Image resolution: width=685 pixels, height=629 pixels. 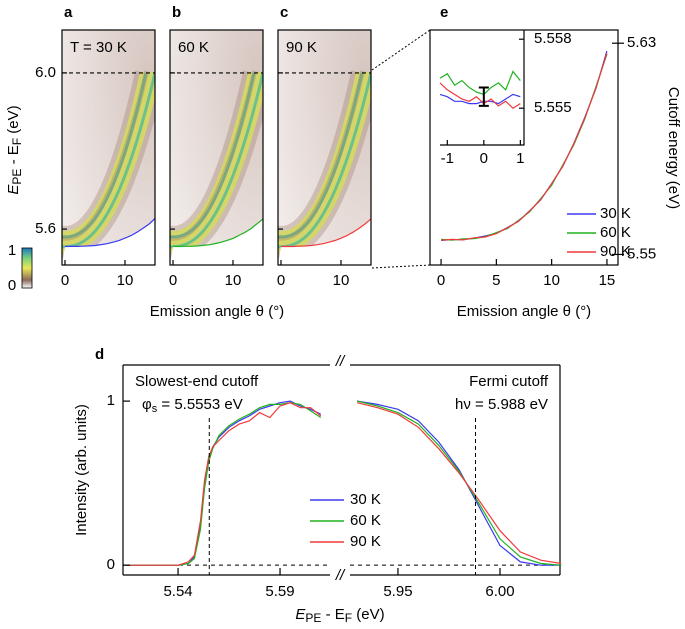 What do you see at coordinates (45, 228) in the screenshot?
I see `y-tick-label: 5.6` at bounding box center [45, 228].